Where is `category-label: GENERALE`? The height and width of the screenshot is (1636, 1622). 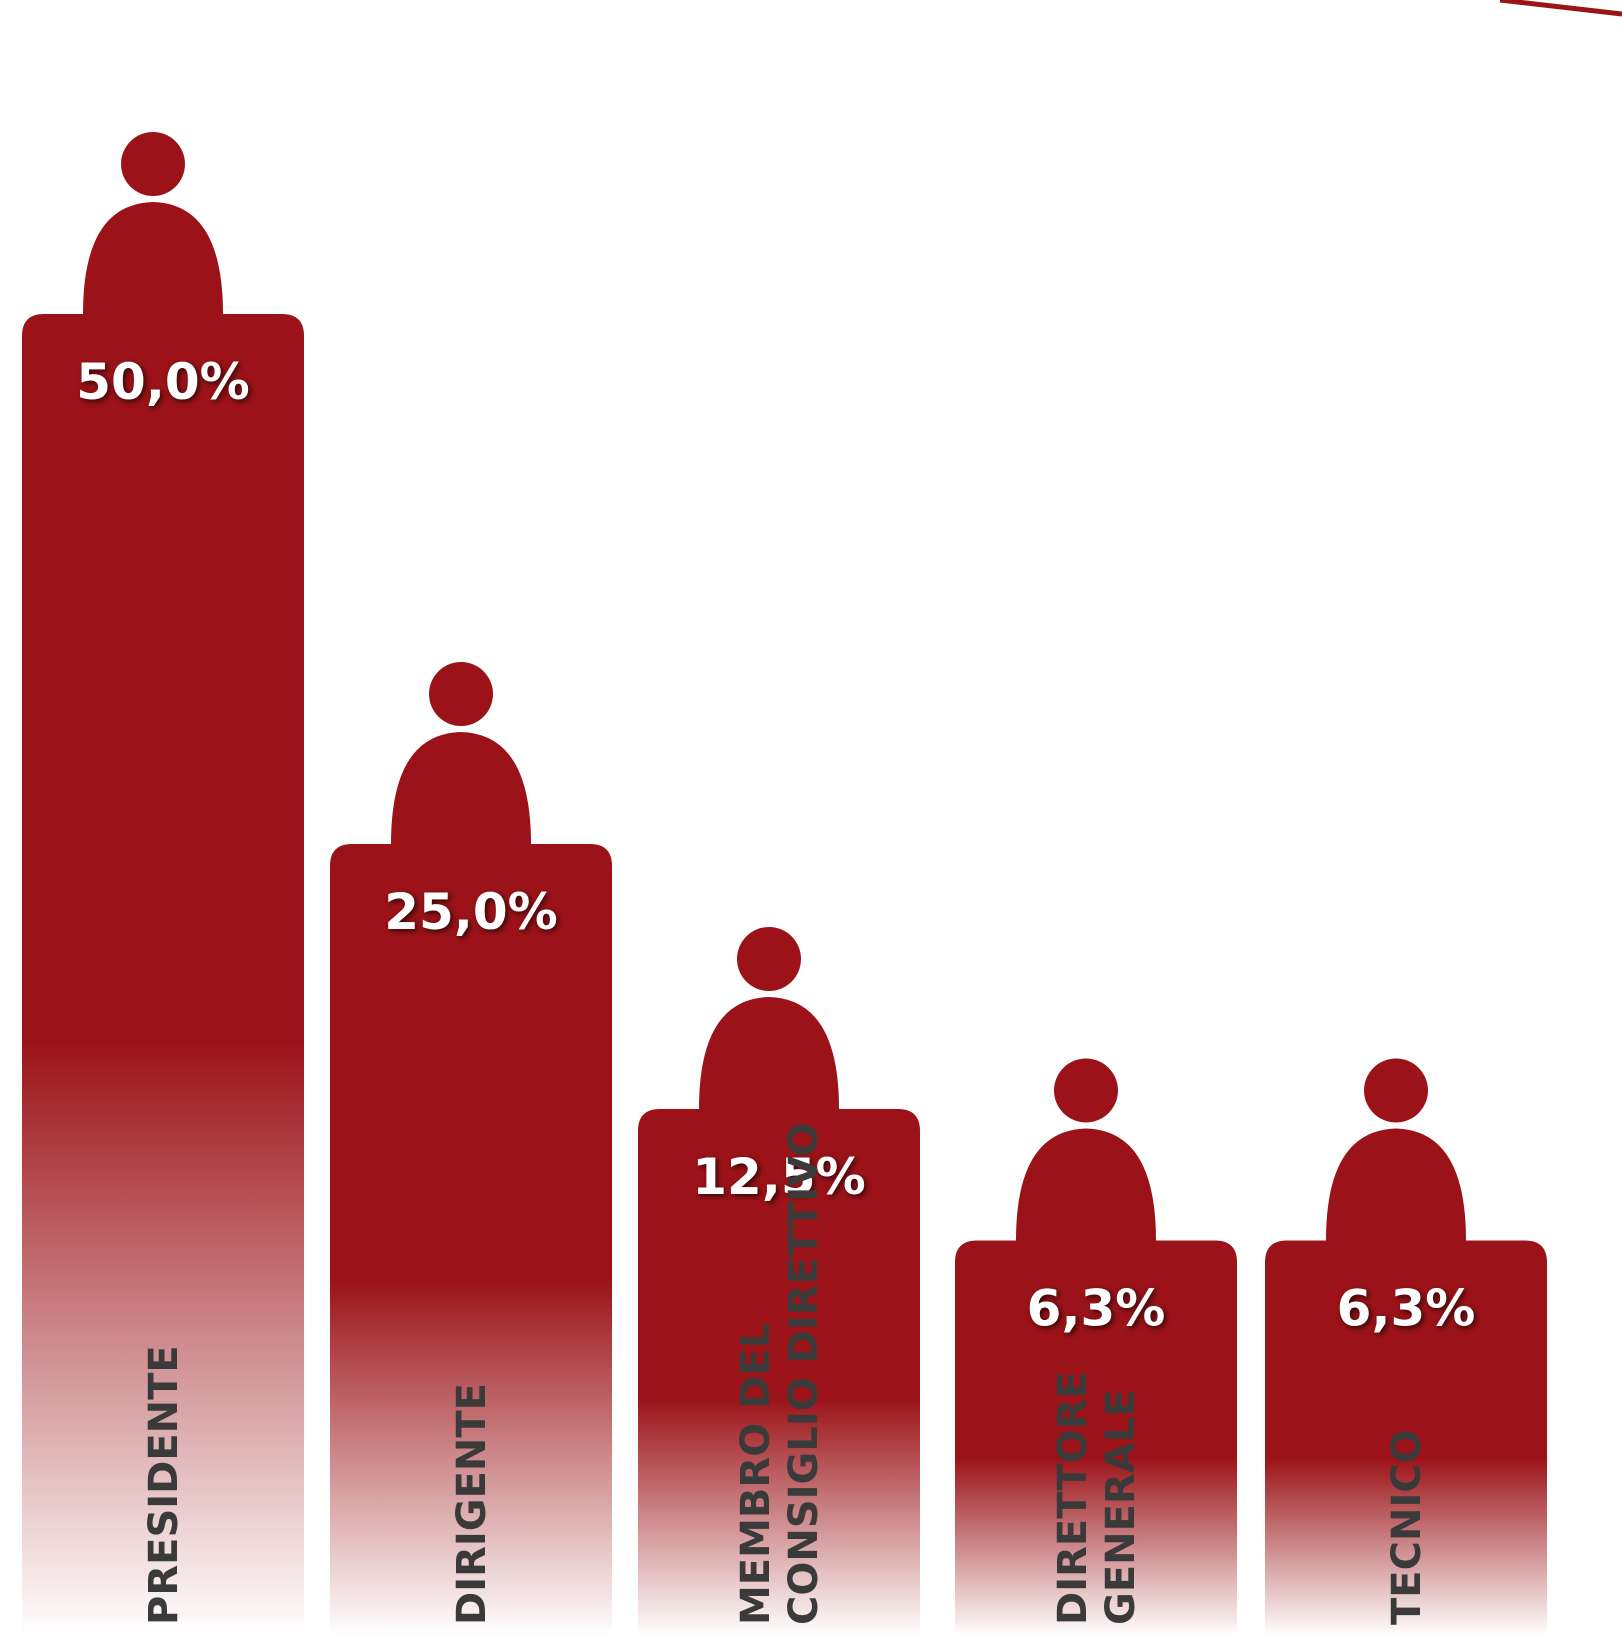
category-label: GENERALE is located at coordinates (1121, 1507).